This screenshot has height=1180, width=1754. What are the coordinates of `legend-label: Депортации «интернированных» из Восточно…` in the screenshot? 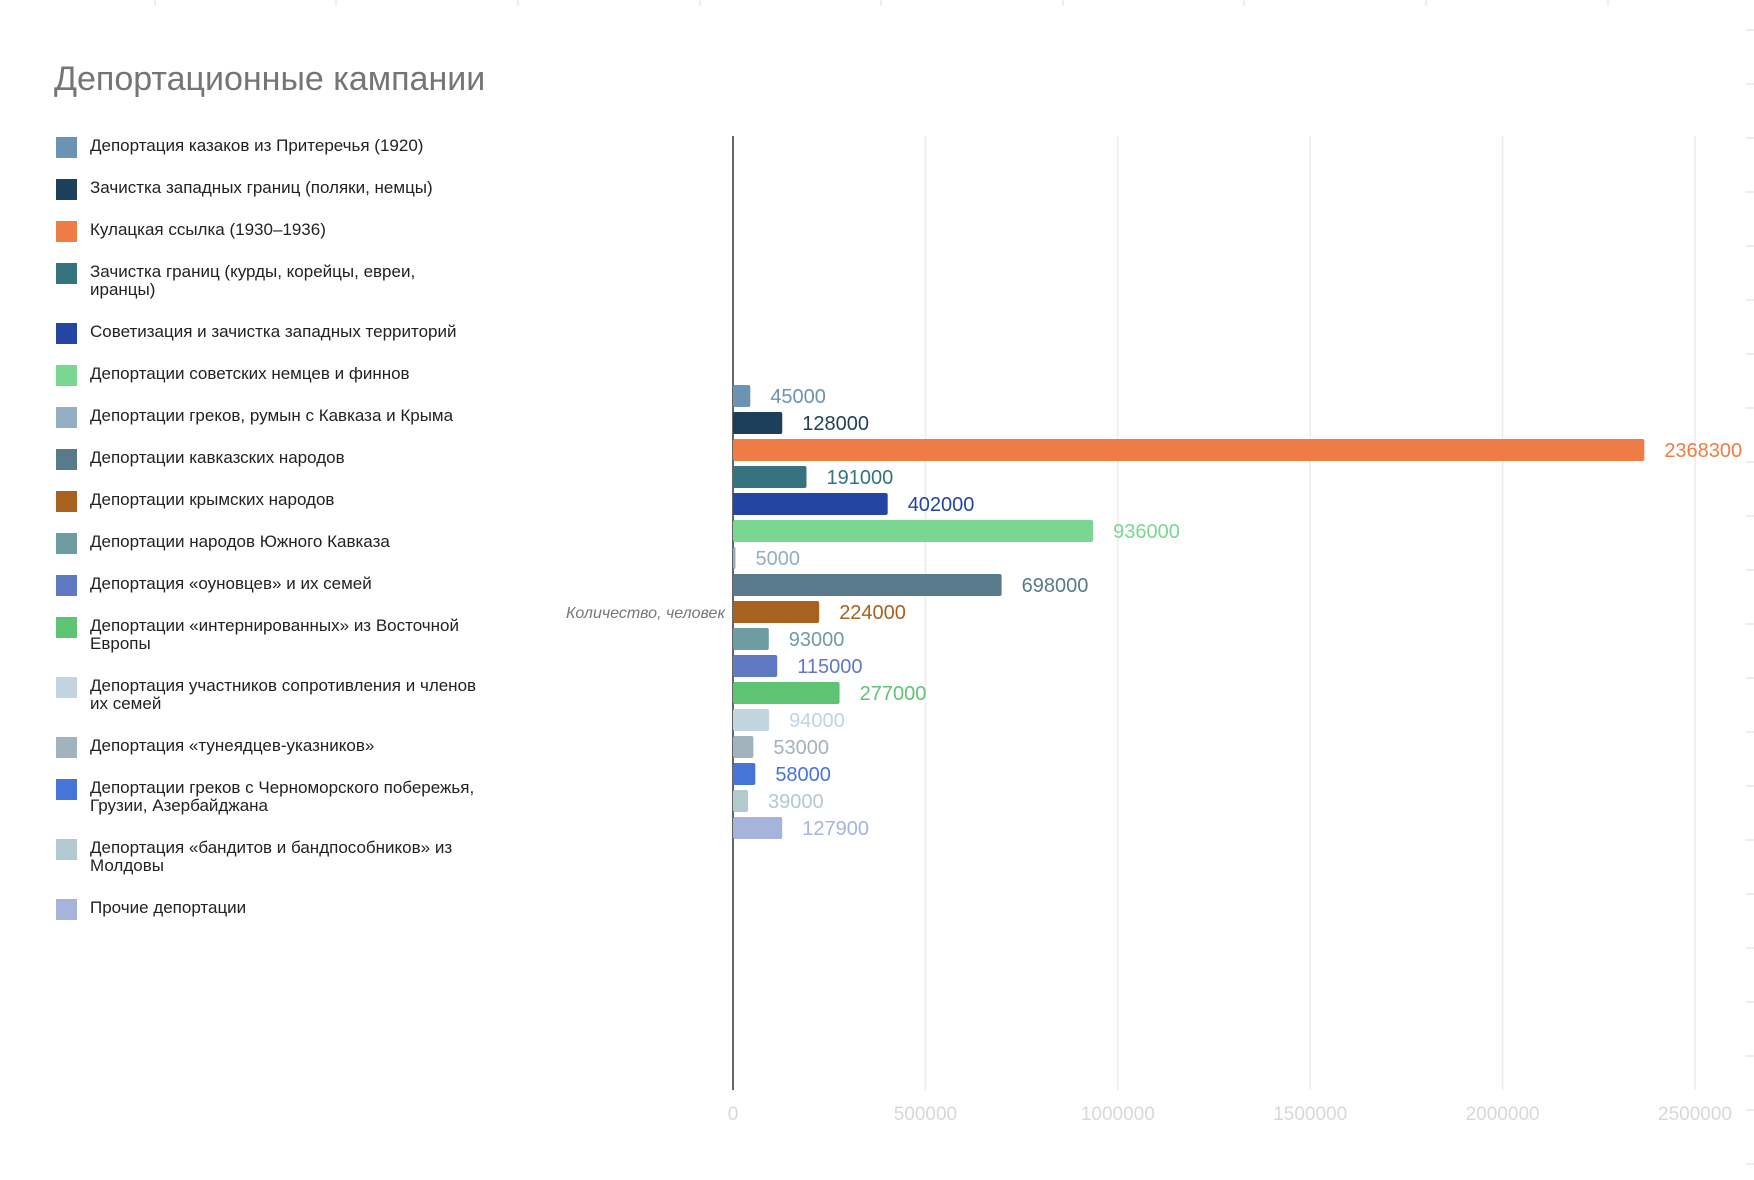 It's located at (274, 634).